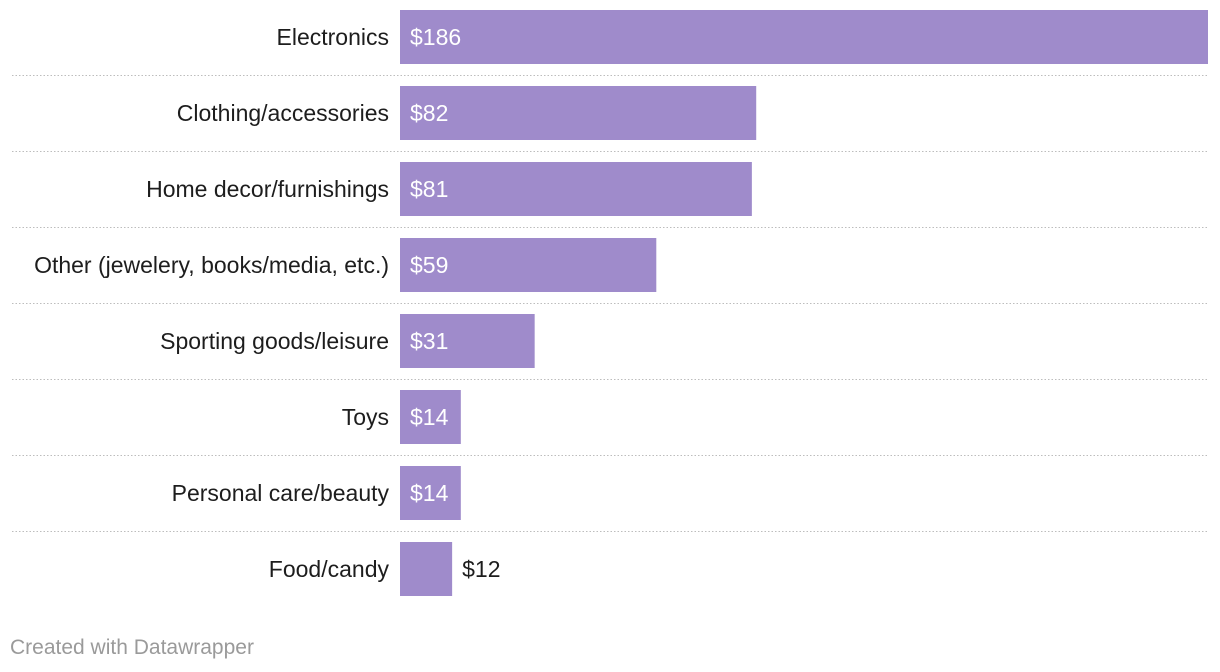 The width and height of the screenshot is (1220, 672). What do you see at coordinates (804, 37) in the screenshot?
I see `bar-electronics` at bounding box center [804, 37].